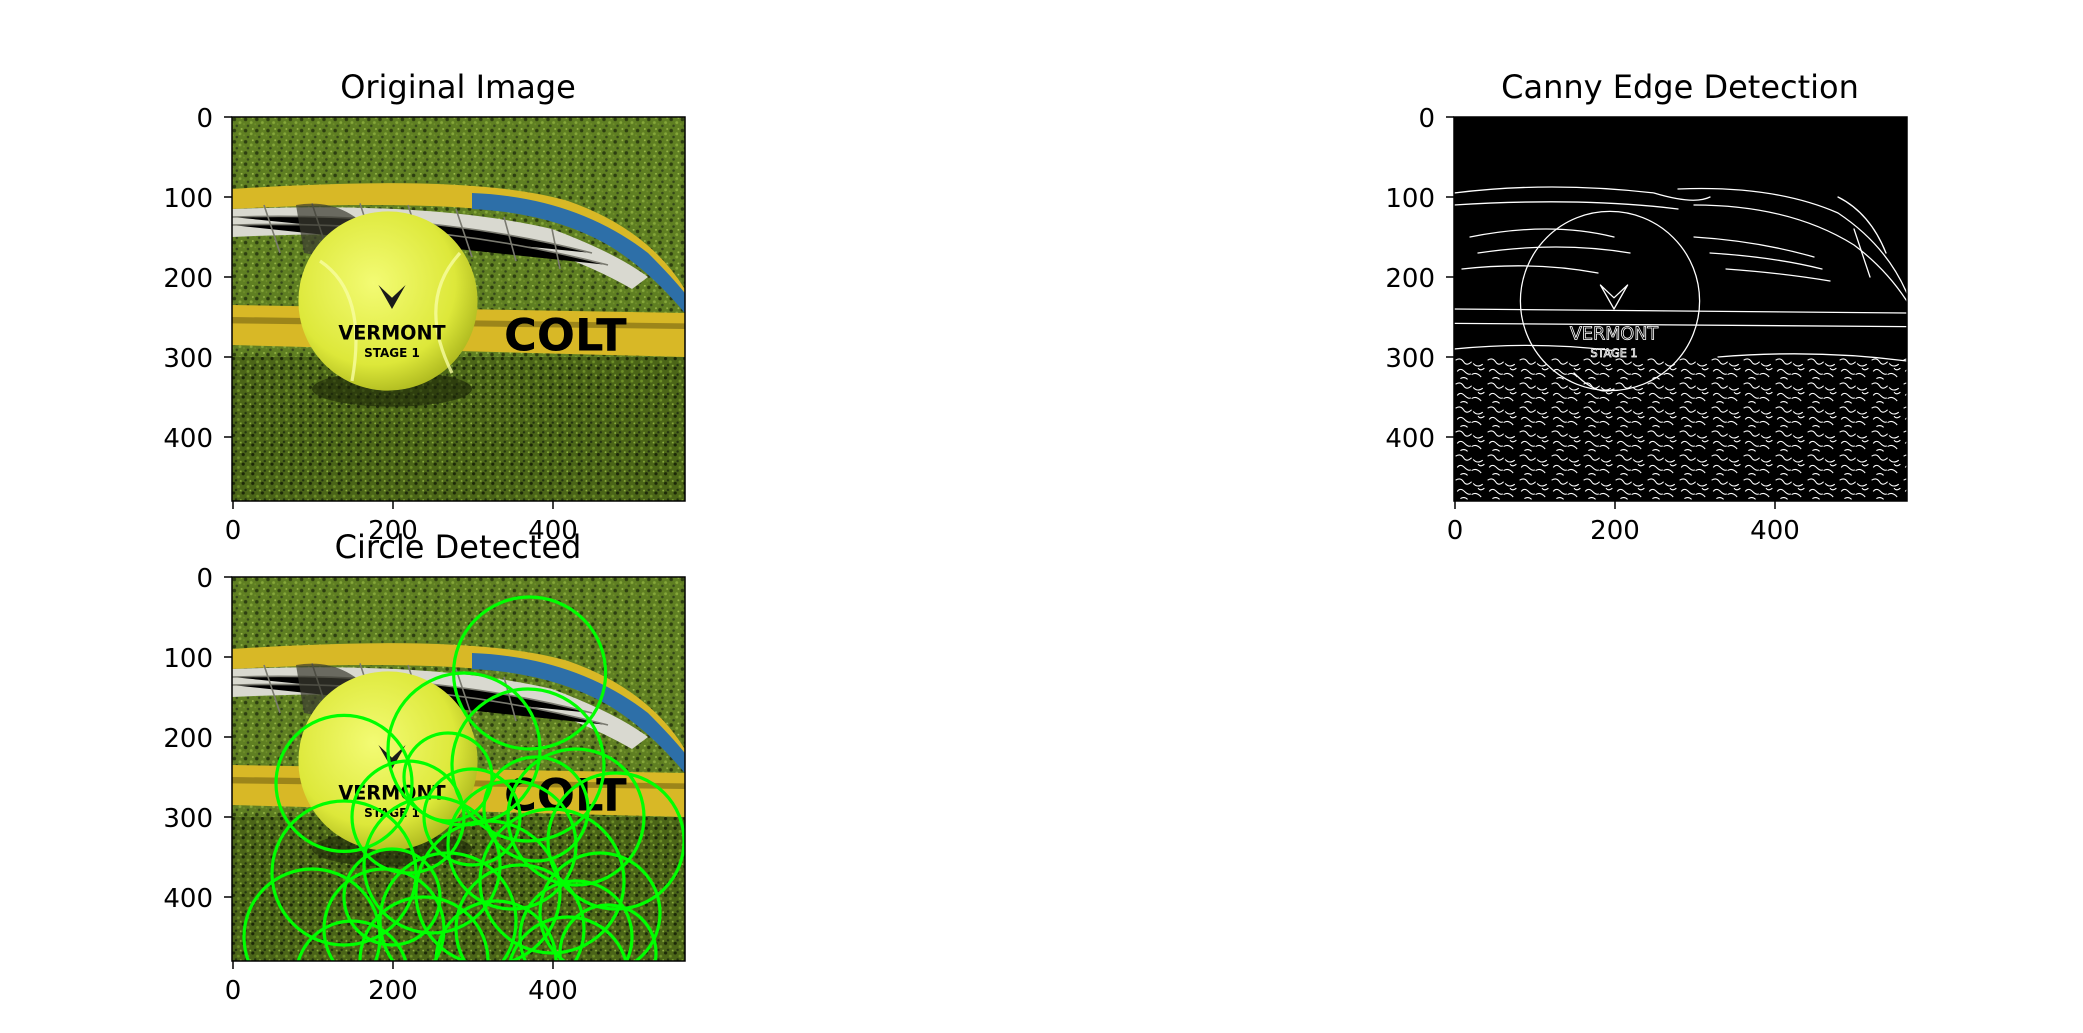 The width and height of the screenshot is (2083, 1033). Describe the element at coordinates (458, 87) in the screenshot. I see `panel-title: Original Image` at that location.